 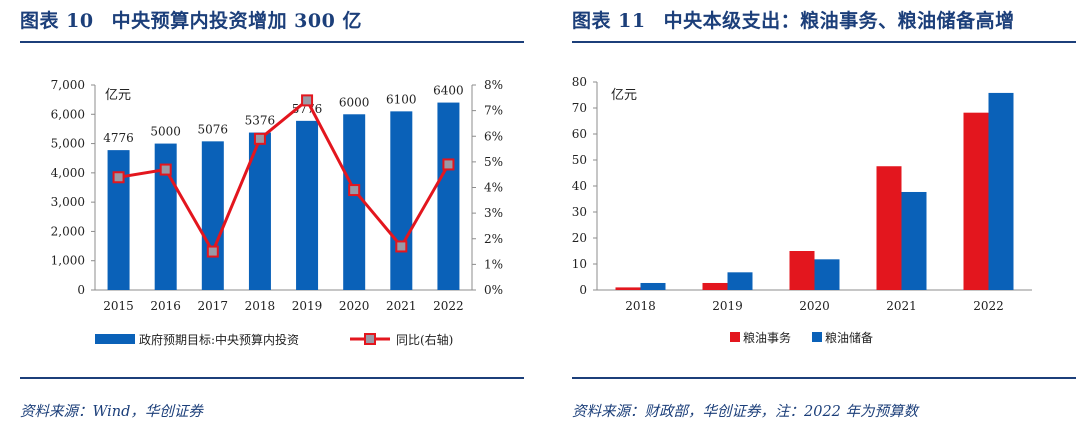 What do you see at coordinates (68, 114) in the screenshot?
I see `y-tick-label: 6,000` at bounding box center [68, 114].